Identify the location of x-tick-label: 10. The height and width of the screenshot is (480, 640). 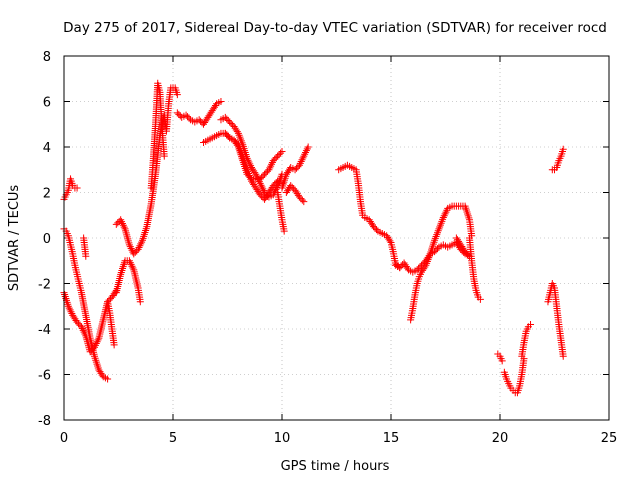
(282, 438).